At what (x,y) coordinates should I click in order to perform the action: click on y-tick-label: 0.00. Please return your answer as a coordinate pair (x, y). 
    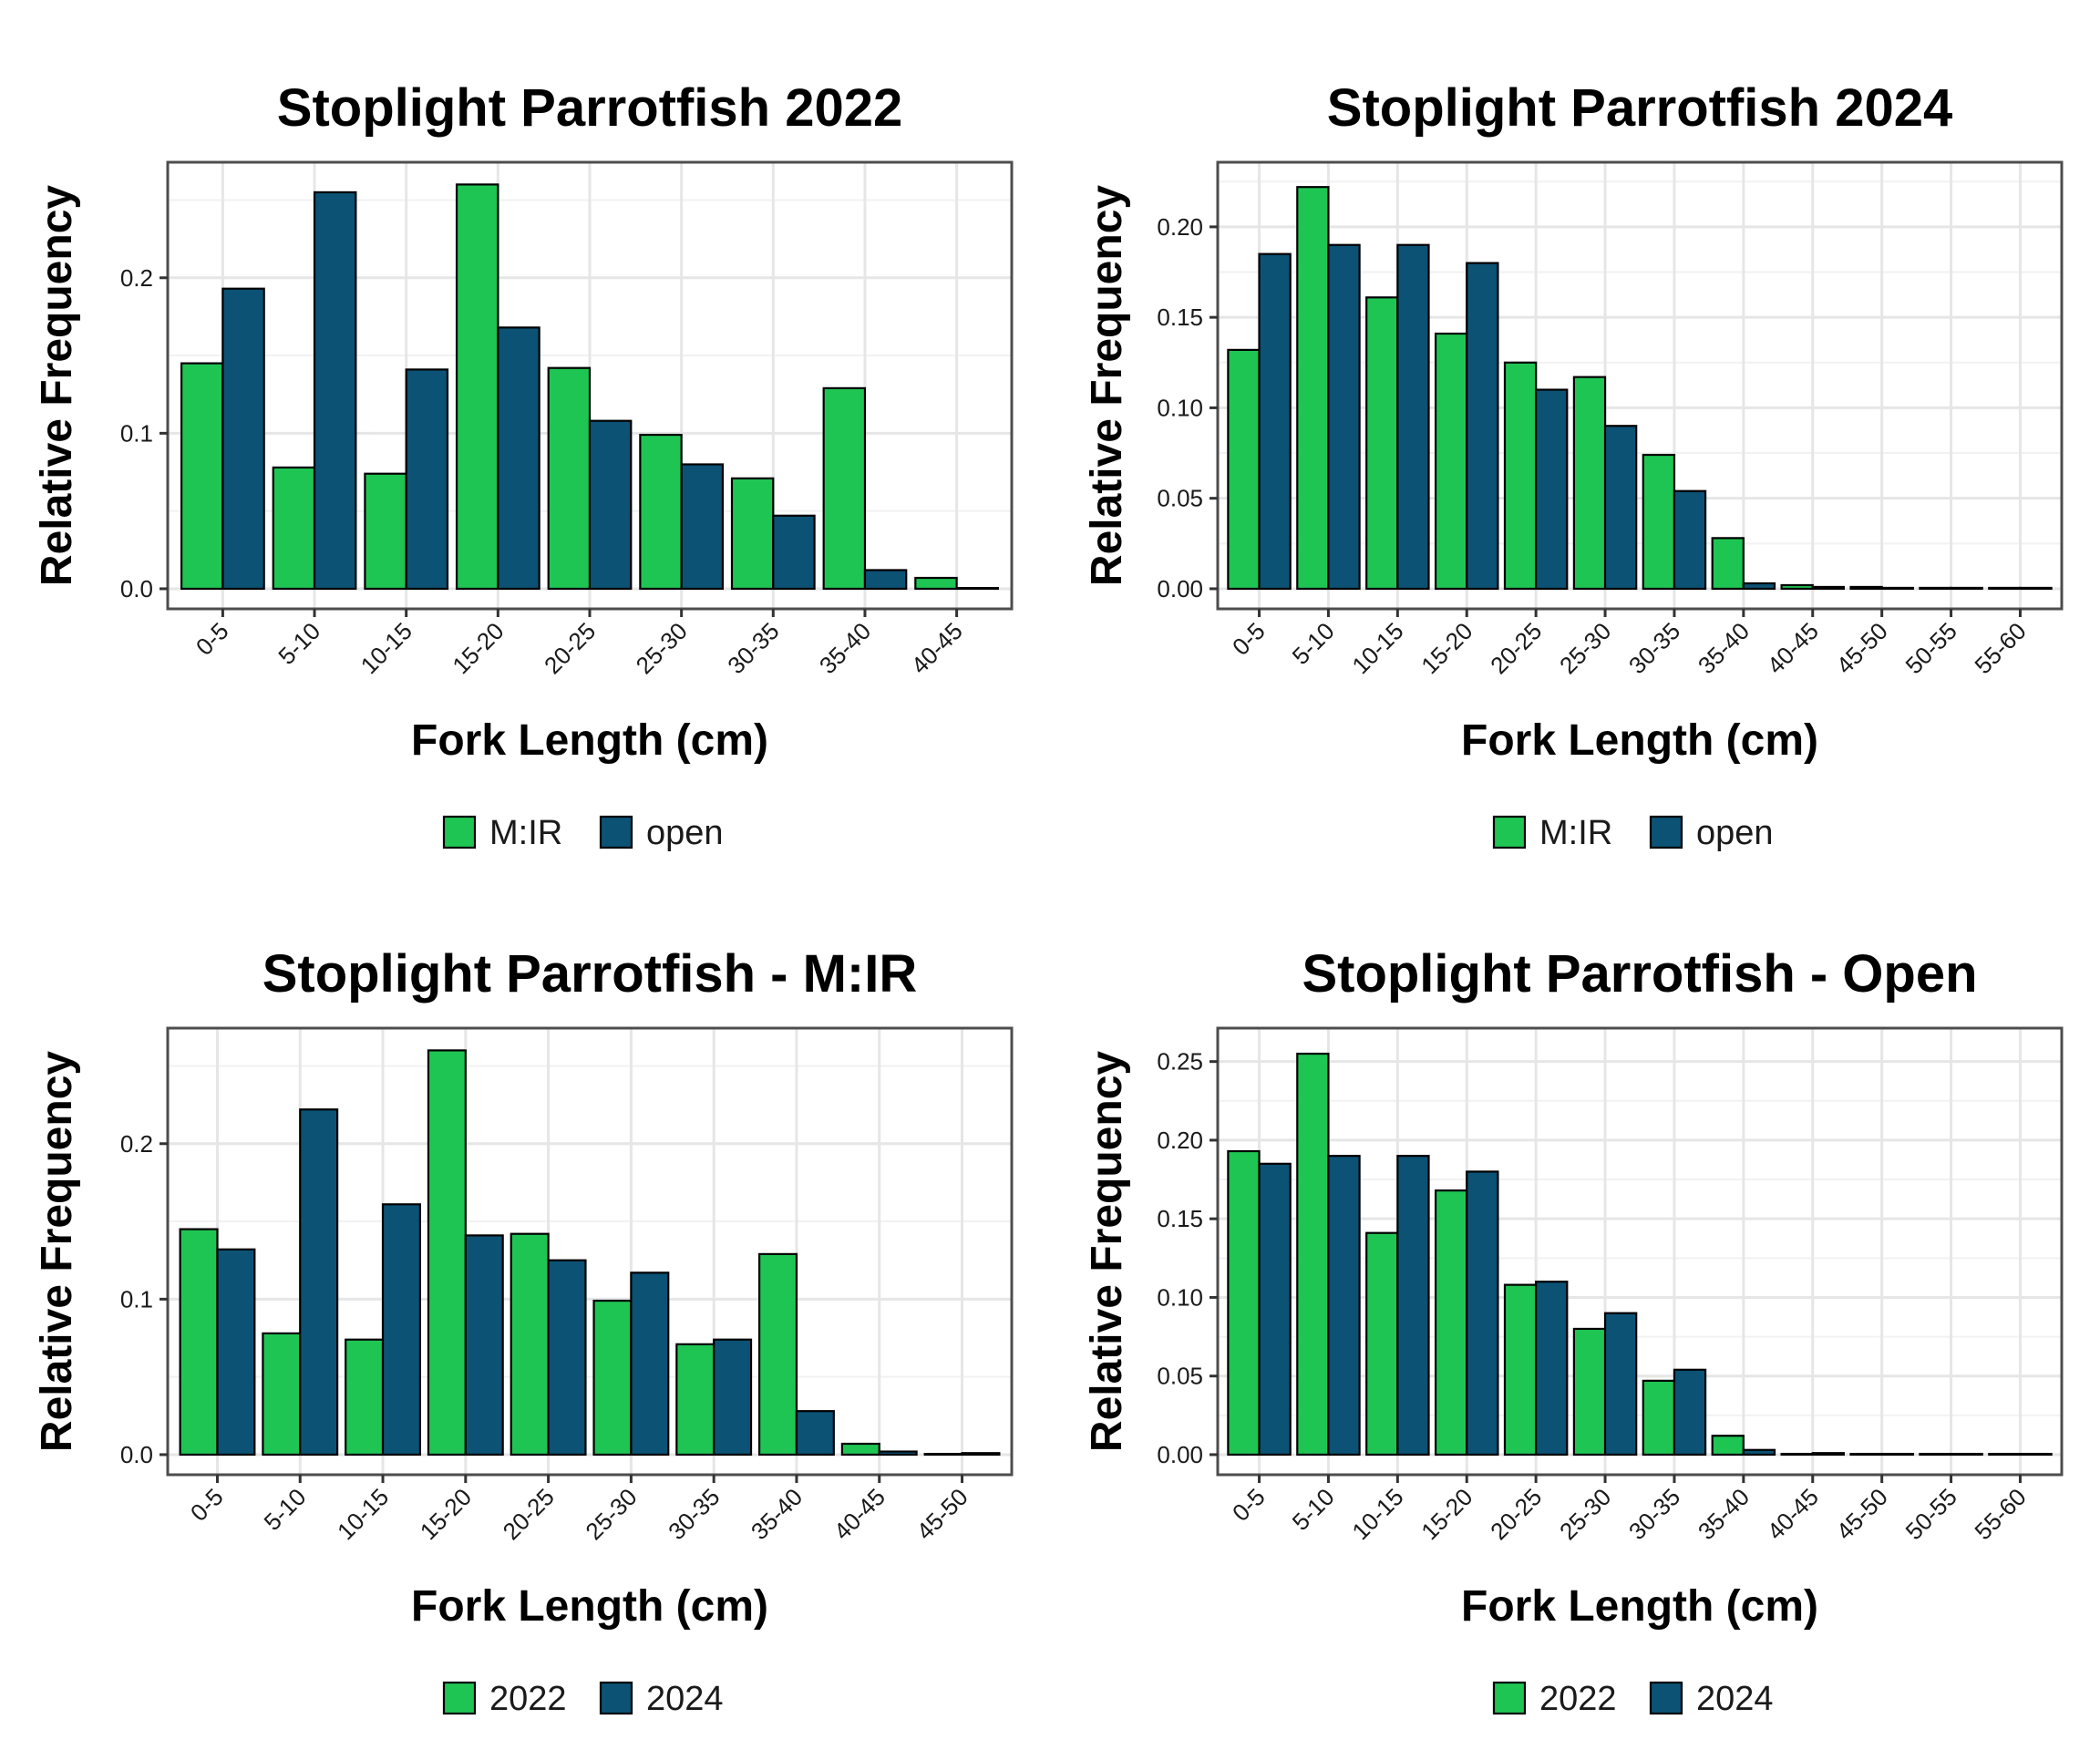
    Looking at the image, I should click on (1180, 588).